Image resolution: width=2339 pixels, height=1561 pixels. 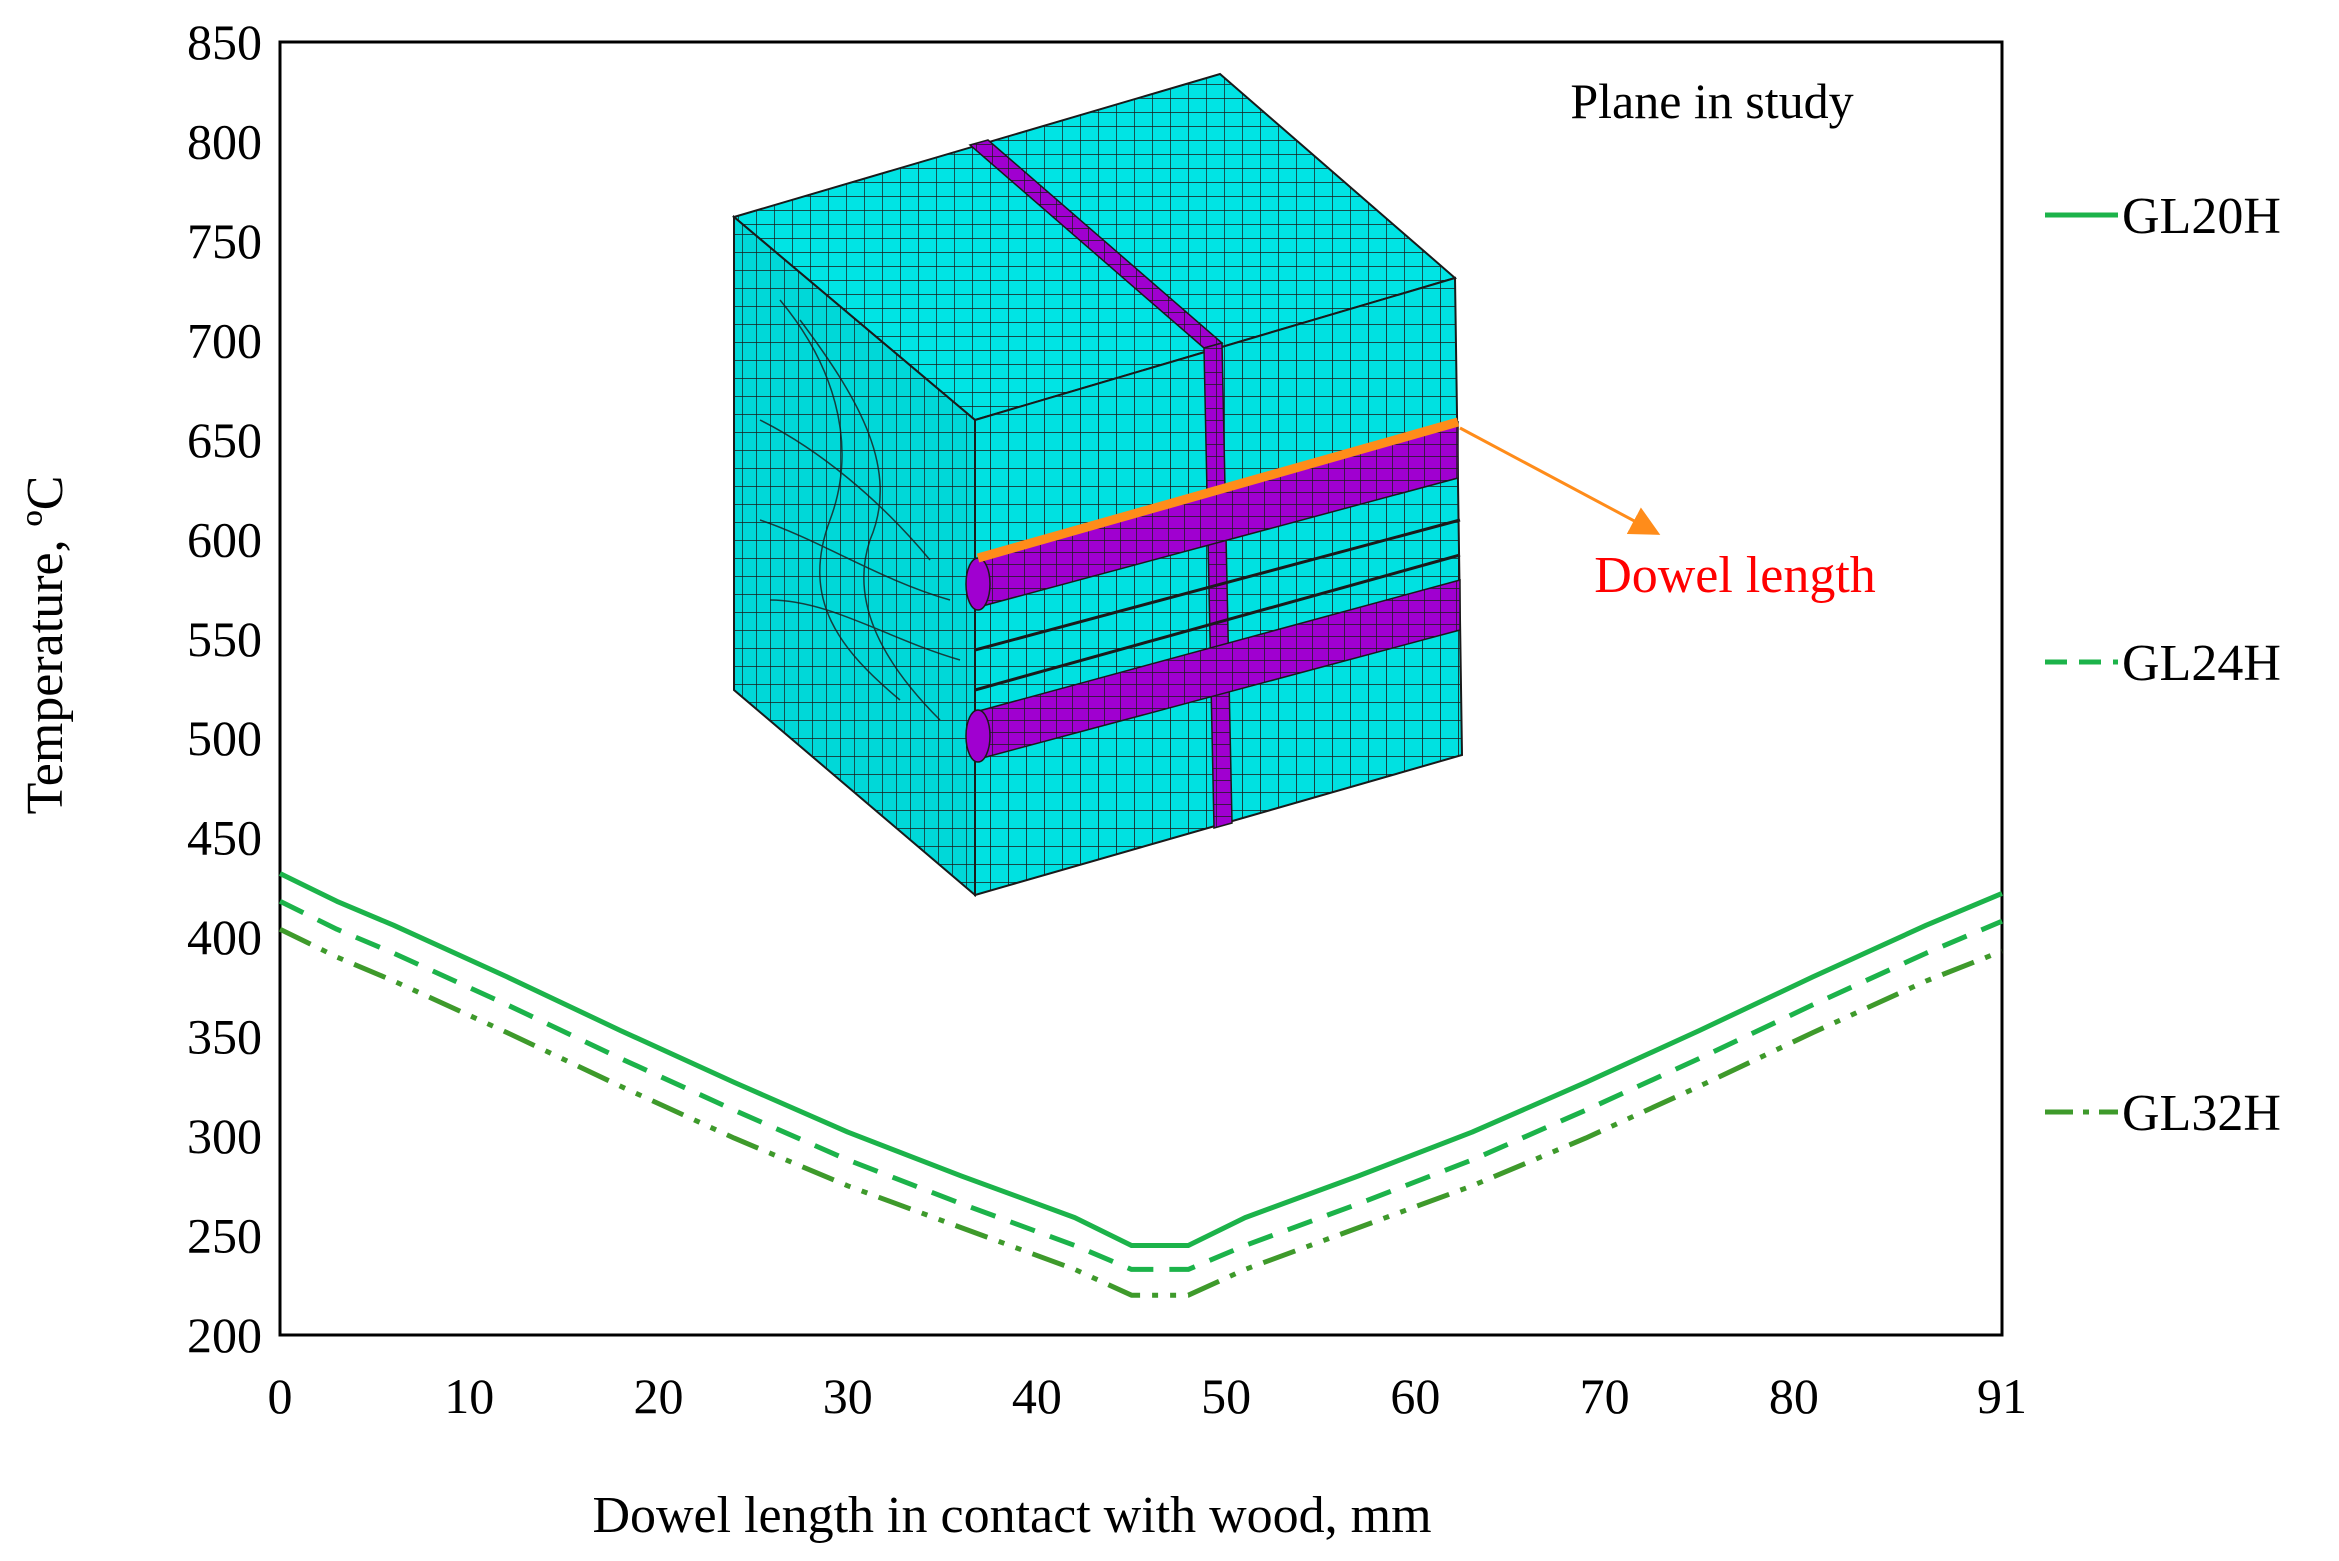 I want to click on x-tick-label: 0, so click(x=280, y=1396).